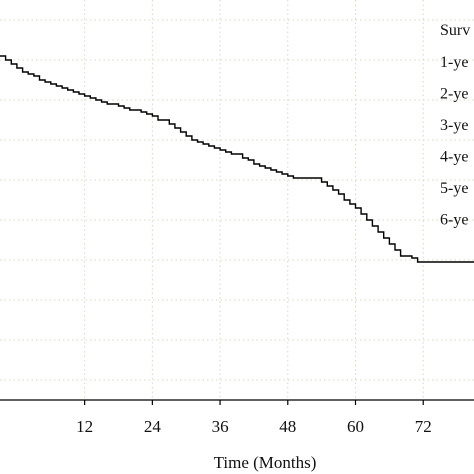  What do you see at coordinates (454, 157) in the screenshot?
I see `legend-entry-3: 4-ye` at bounding box center [454, 157].